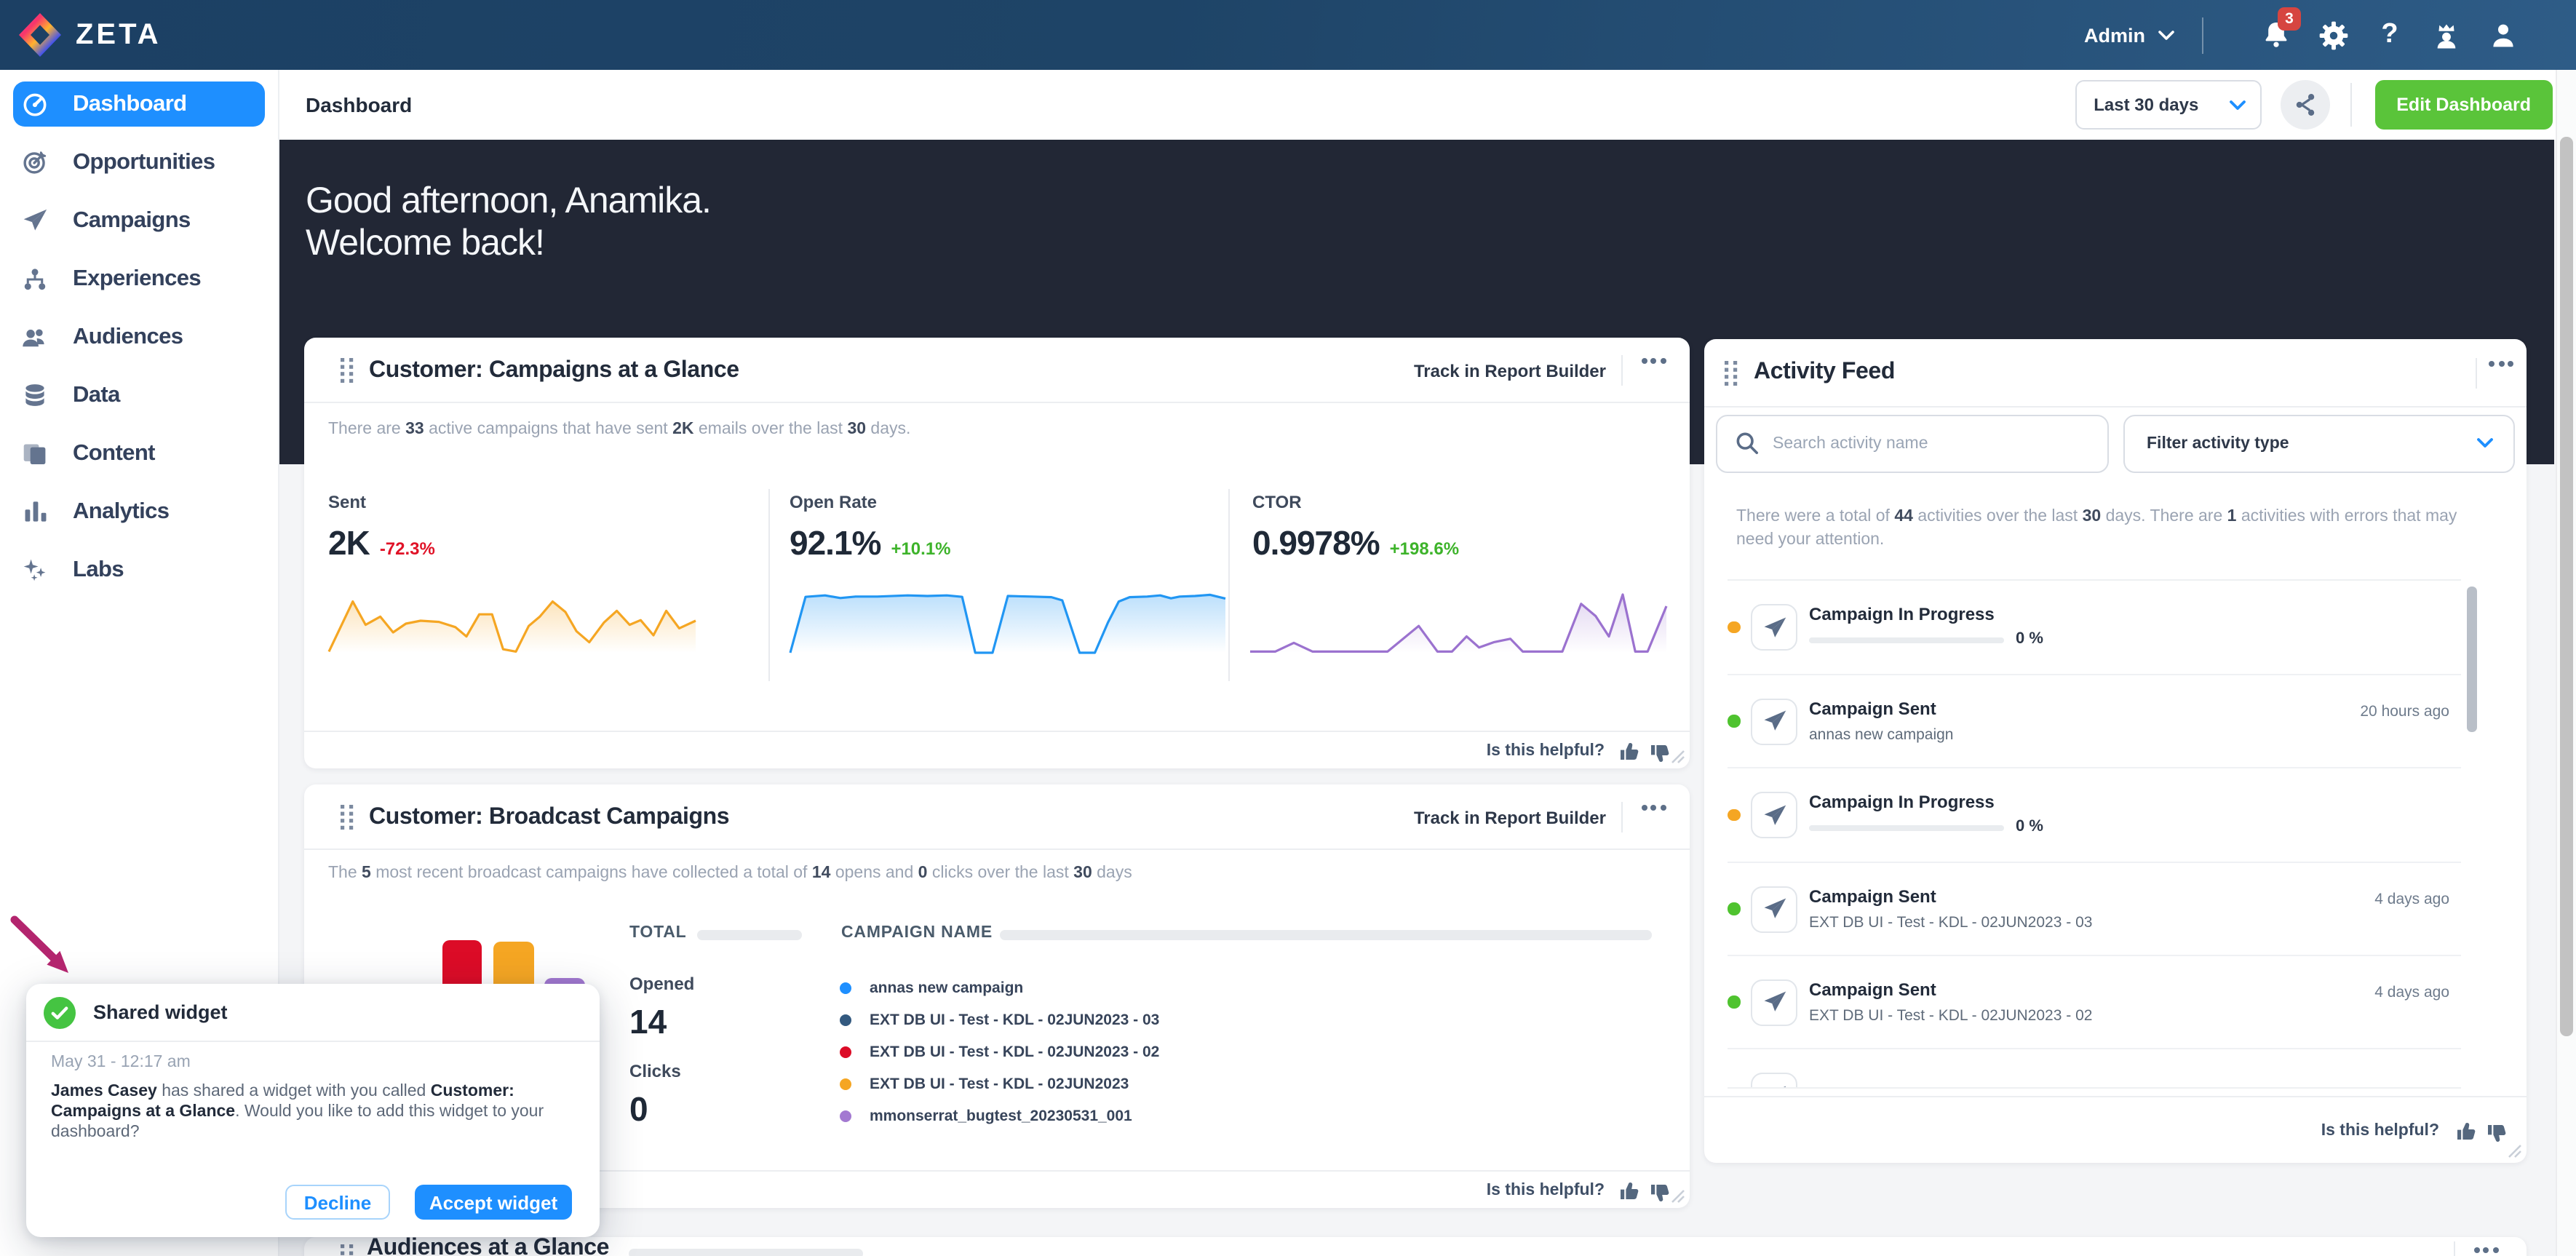 Image resolution: width=2576 pixels, height=1256 pixels. I want to click on sidebar-item-audiences: Audiences, so click(139, 336).